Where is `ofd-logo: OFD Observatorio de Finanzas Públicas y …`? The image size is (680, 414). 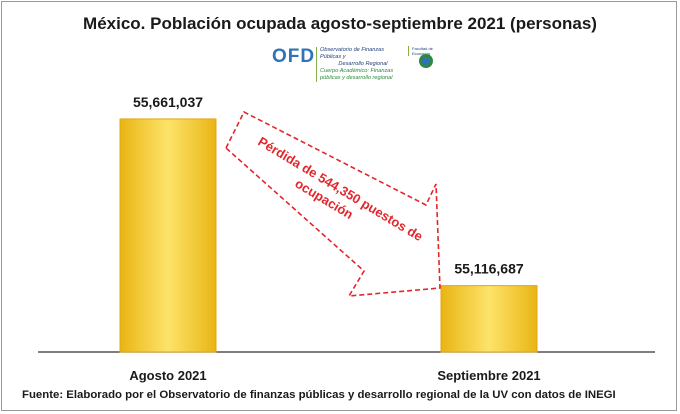 ofd-logo: OFD Observatorio de Finanzas Públicas y … is located at coordinates (362, 63).